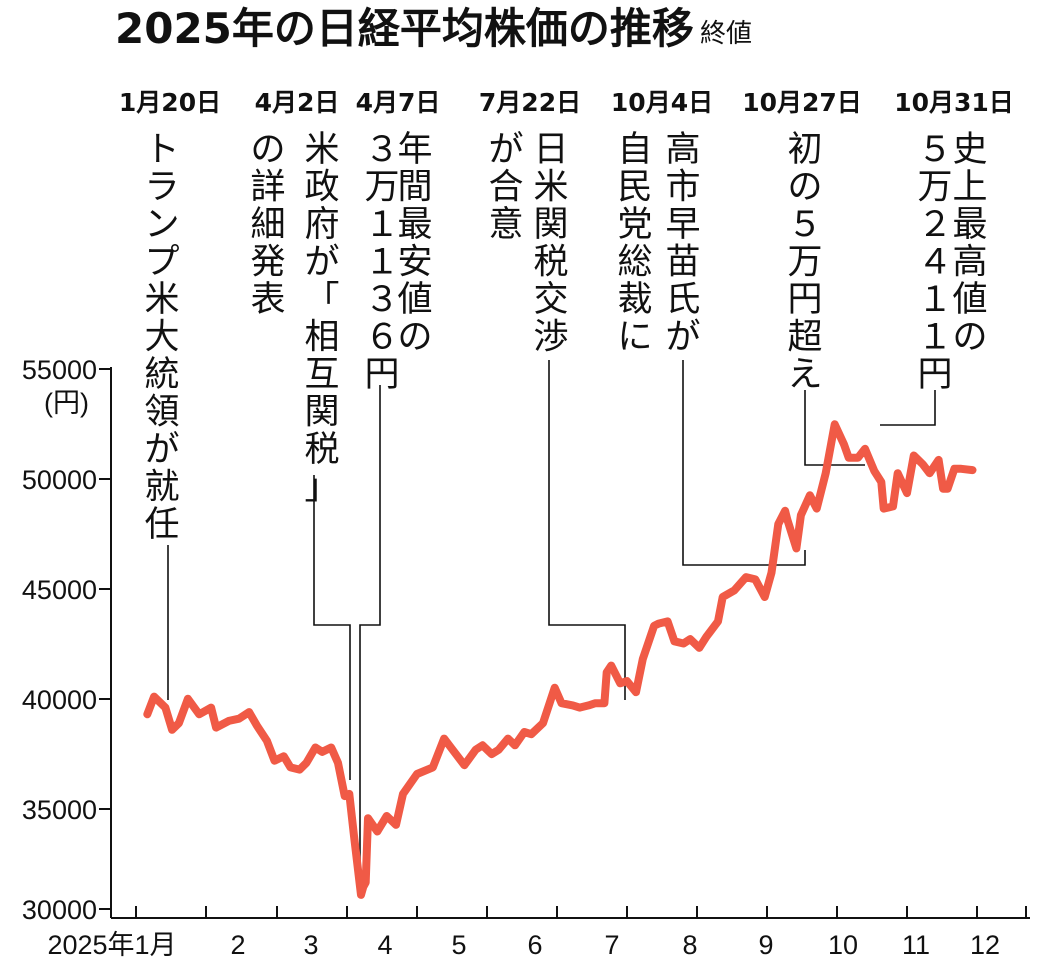 Image resolution: width=1050 pixels, height=967 pixels. I want to click on annotation-char: 間, so click(414, 188).